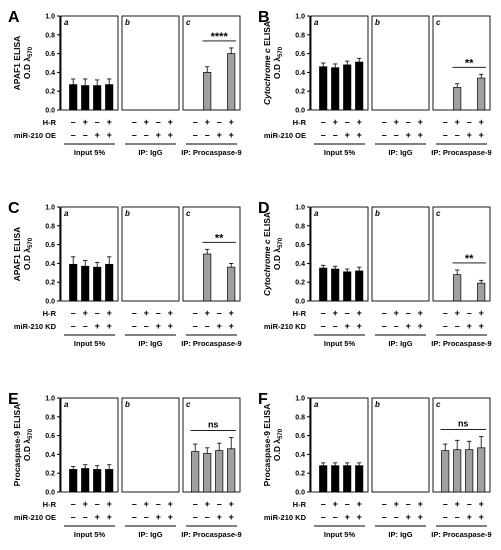  Describe the element at coordinates (27, 68) in the screenshot. I see `y-label-od: O.D λ` at that location.